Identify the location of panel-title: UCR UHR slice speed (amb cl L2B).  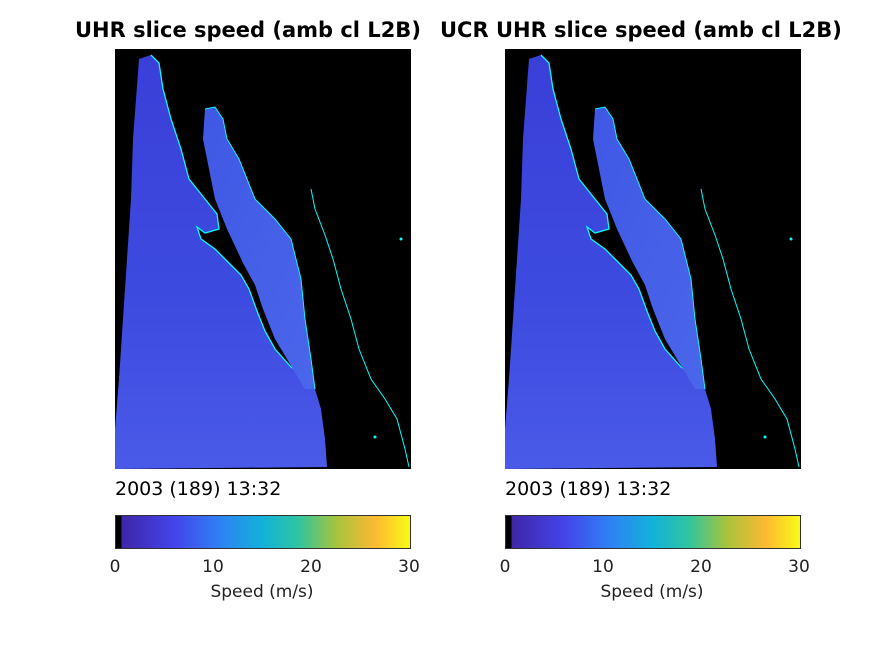
(641, 30).